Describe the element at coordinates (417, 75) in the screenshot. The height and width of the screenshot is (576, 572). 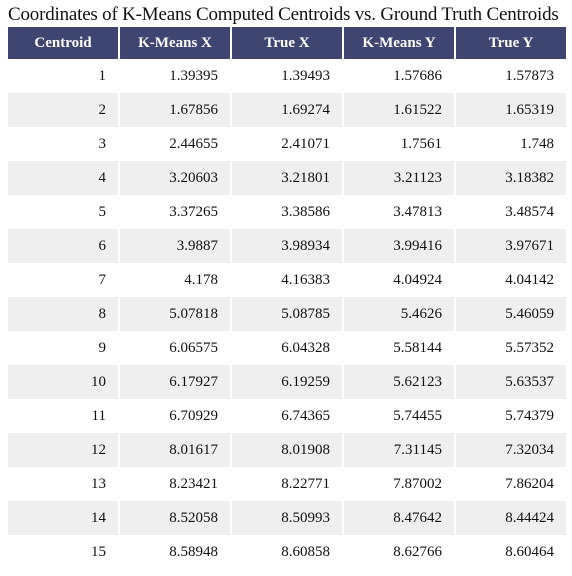
I see `coordinate-cell: 1.57686` at that location.